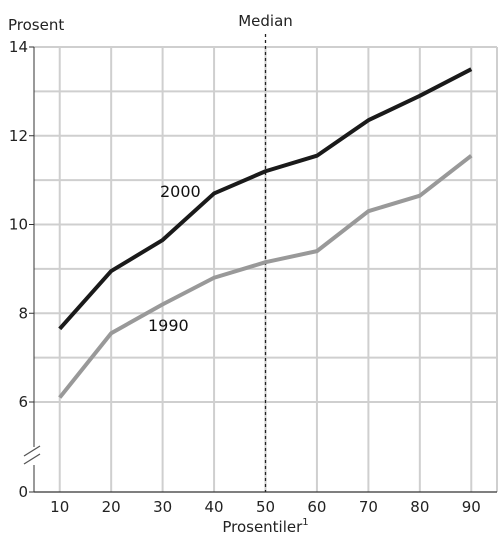 This screenshot has width=499, height=536. What do you see at coordinates (23, 402) in the screenshot?
I see `y-tick-label: 6` at bounding box center [23, 402].